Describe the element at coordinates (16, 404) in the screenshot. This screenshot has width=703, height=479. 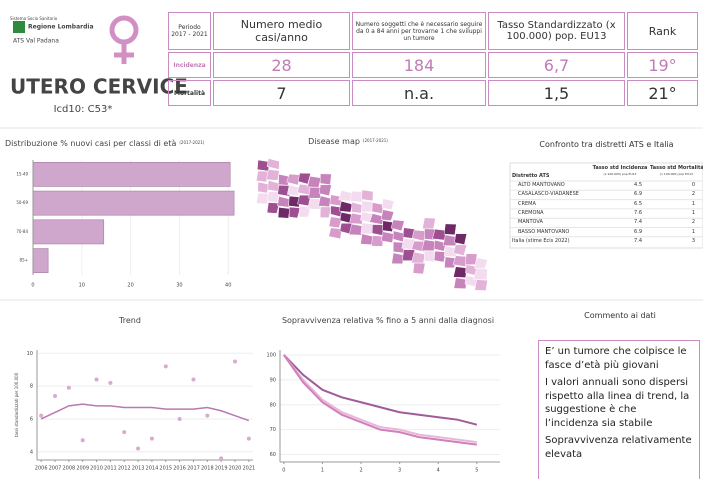
I see `y-axis-label: tassi standardizzati per 100.000` at that location.